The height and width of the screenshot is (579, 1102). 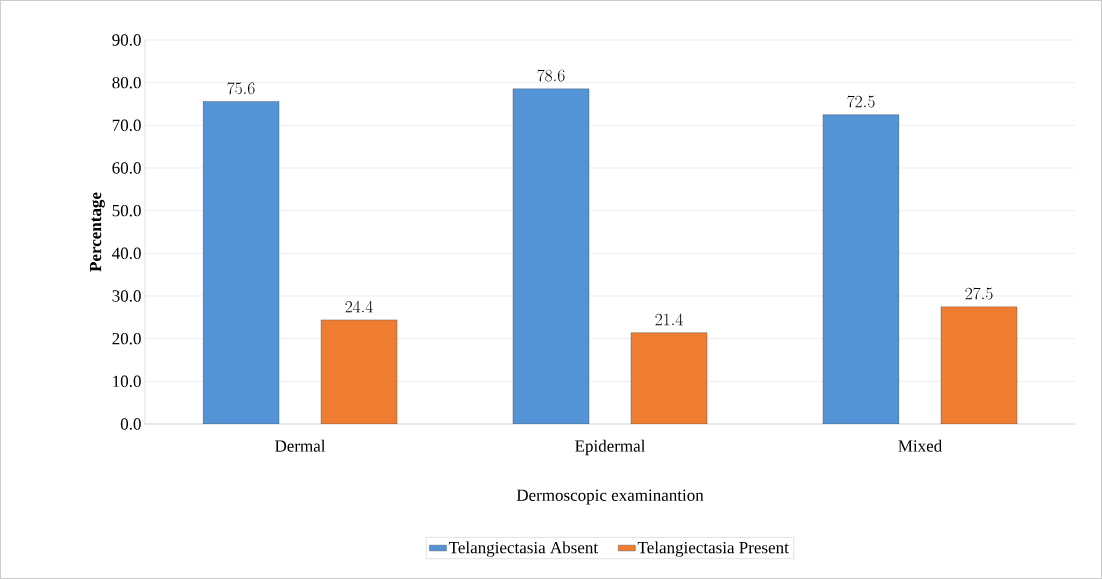 I want to click on data-label: 24.4, so click(x=359, y=306).